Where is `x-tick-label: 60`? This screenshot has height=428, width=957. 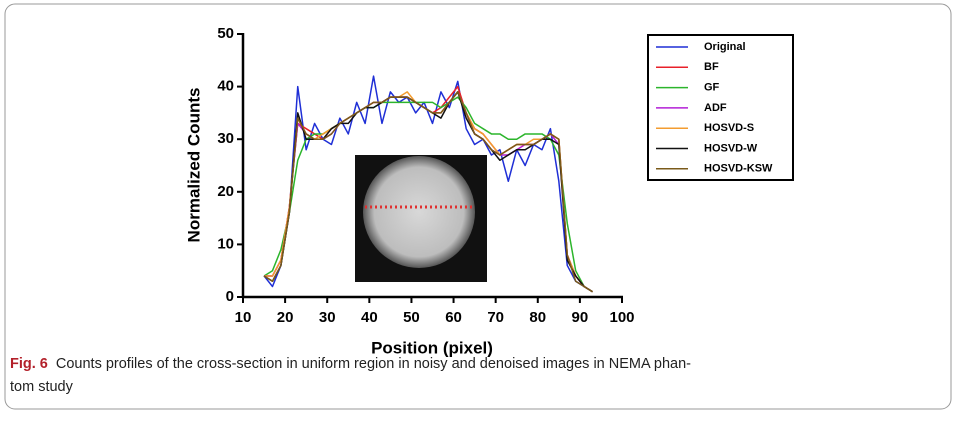
x-tick-label: 60 is located at coordinates (453, 317).